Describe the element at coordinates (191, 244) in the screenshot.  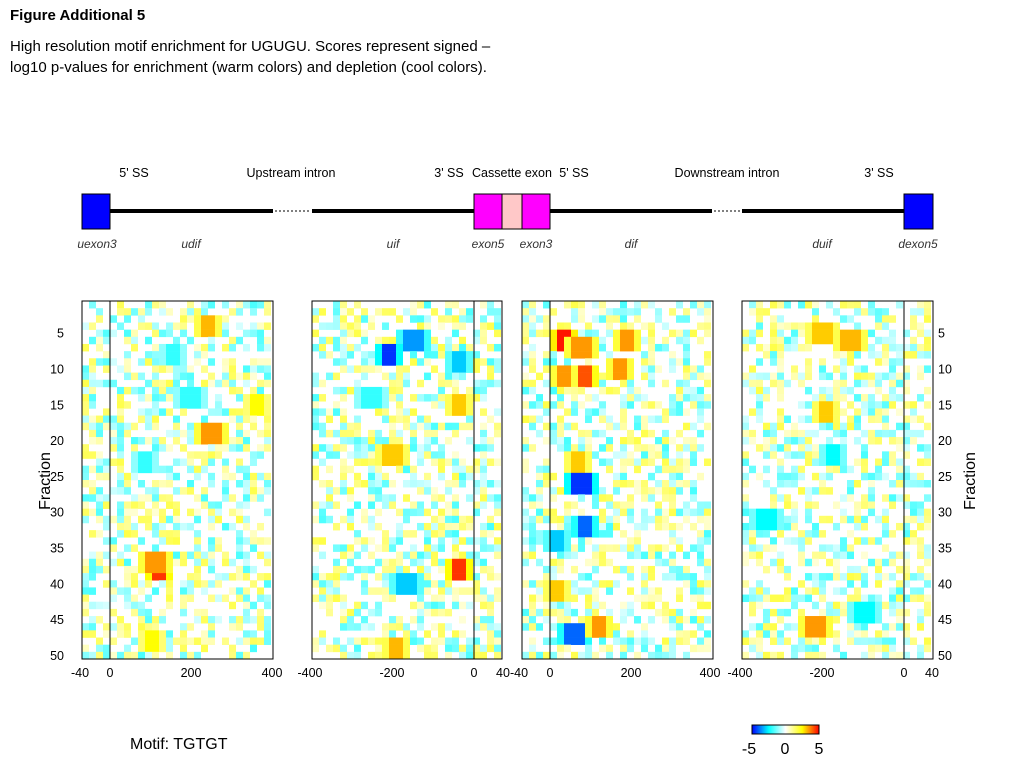
I see `segment-label-udif: udif` at that location.